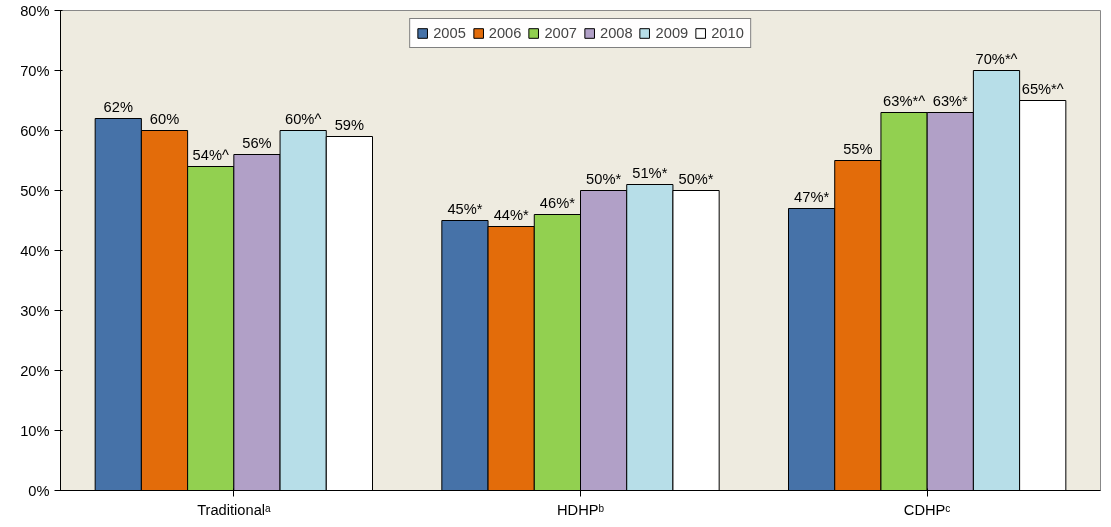  What do you see at coordinates (616, 33) in the screenshot?
I see `legend-label: 2008` at bounding box center [616, 33].